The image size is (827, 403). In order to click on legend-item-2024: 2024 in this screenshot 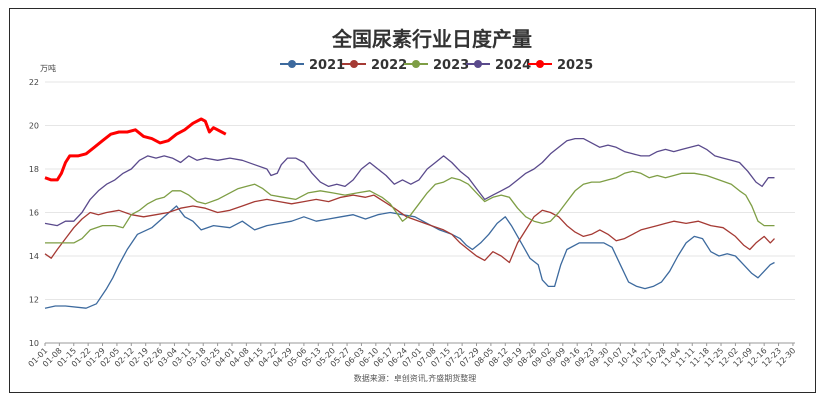, I will do `click(498, 65)`.